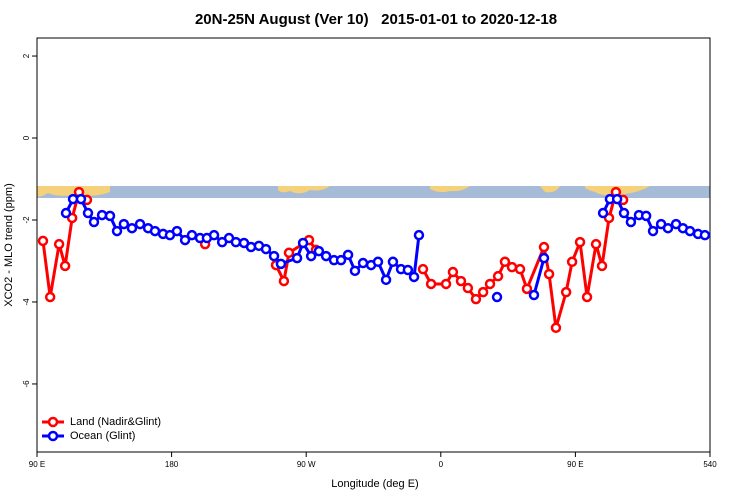  Describe the element at coordinates (374, 484) in the screenshot. I see `x-axis-label: Longitude (deg E)` at that location.